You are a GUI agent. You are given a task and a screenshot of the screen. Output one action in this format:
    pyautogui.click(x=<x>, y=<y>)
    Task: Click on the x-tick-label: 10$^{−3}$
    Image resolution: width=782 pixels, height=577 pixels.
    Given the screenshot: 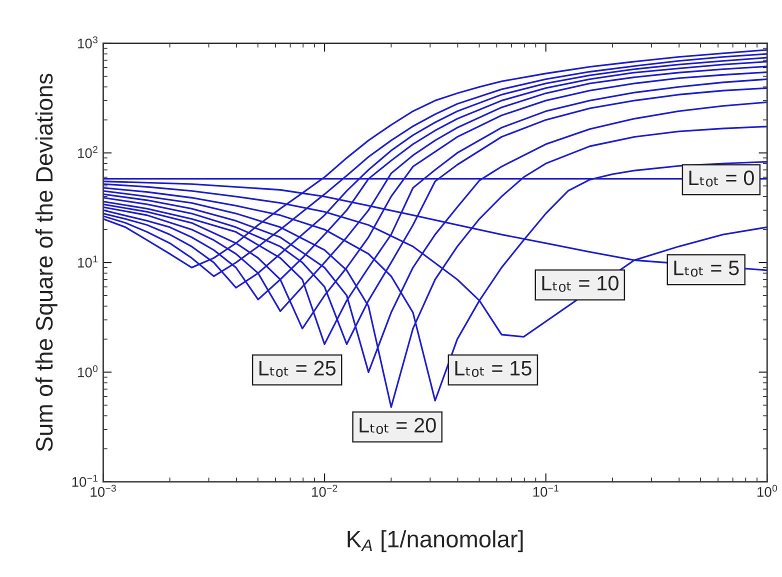 What is the action you would take?
    pyautogui.click(x=103, y=490)
    